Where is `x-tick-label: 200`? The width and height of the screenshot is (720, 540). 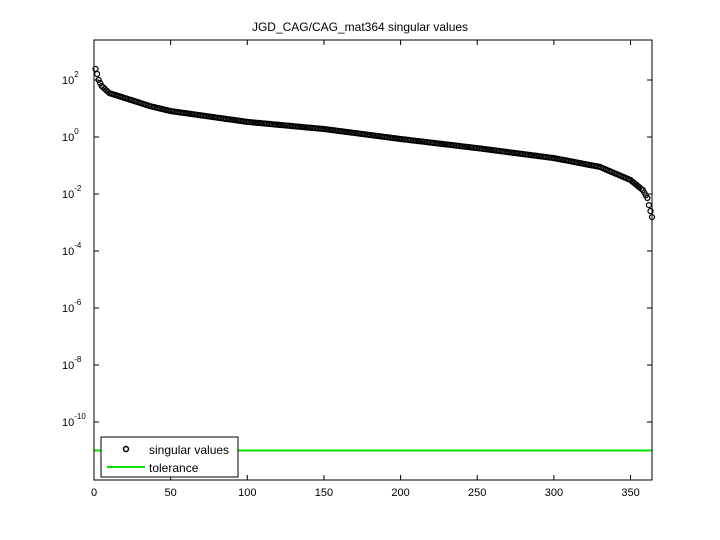 x-tick-label: 200 is located at coordinates (400, 493).